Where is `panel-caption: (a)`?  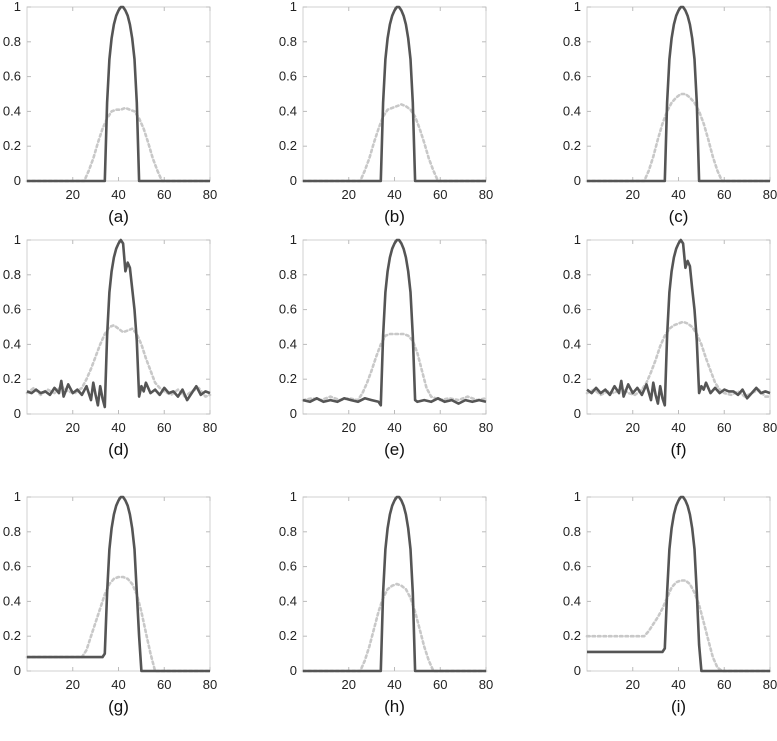
panel-caption: (a) is located at coordinates (118, 216).